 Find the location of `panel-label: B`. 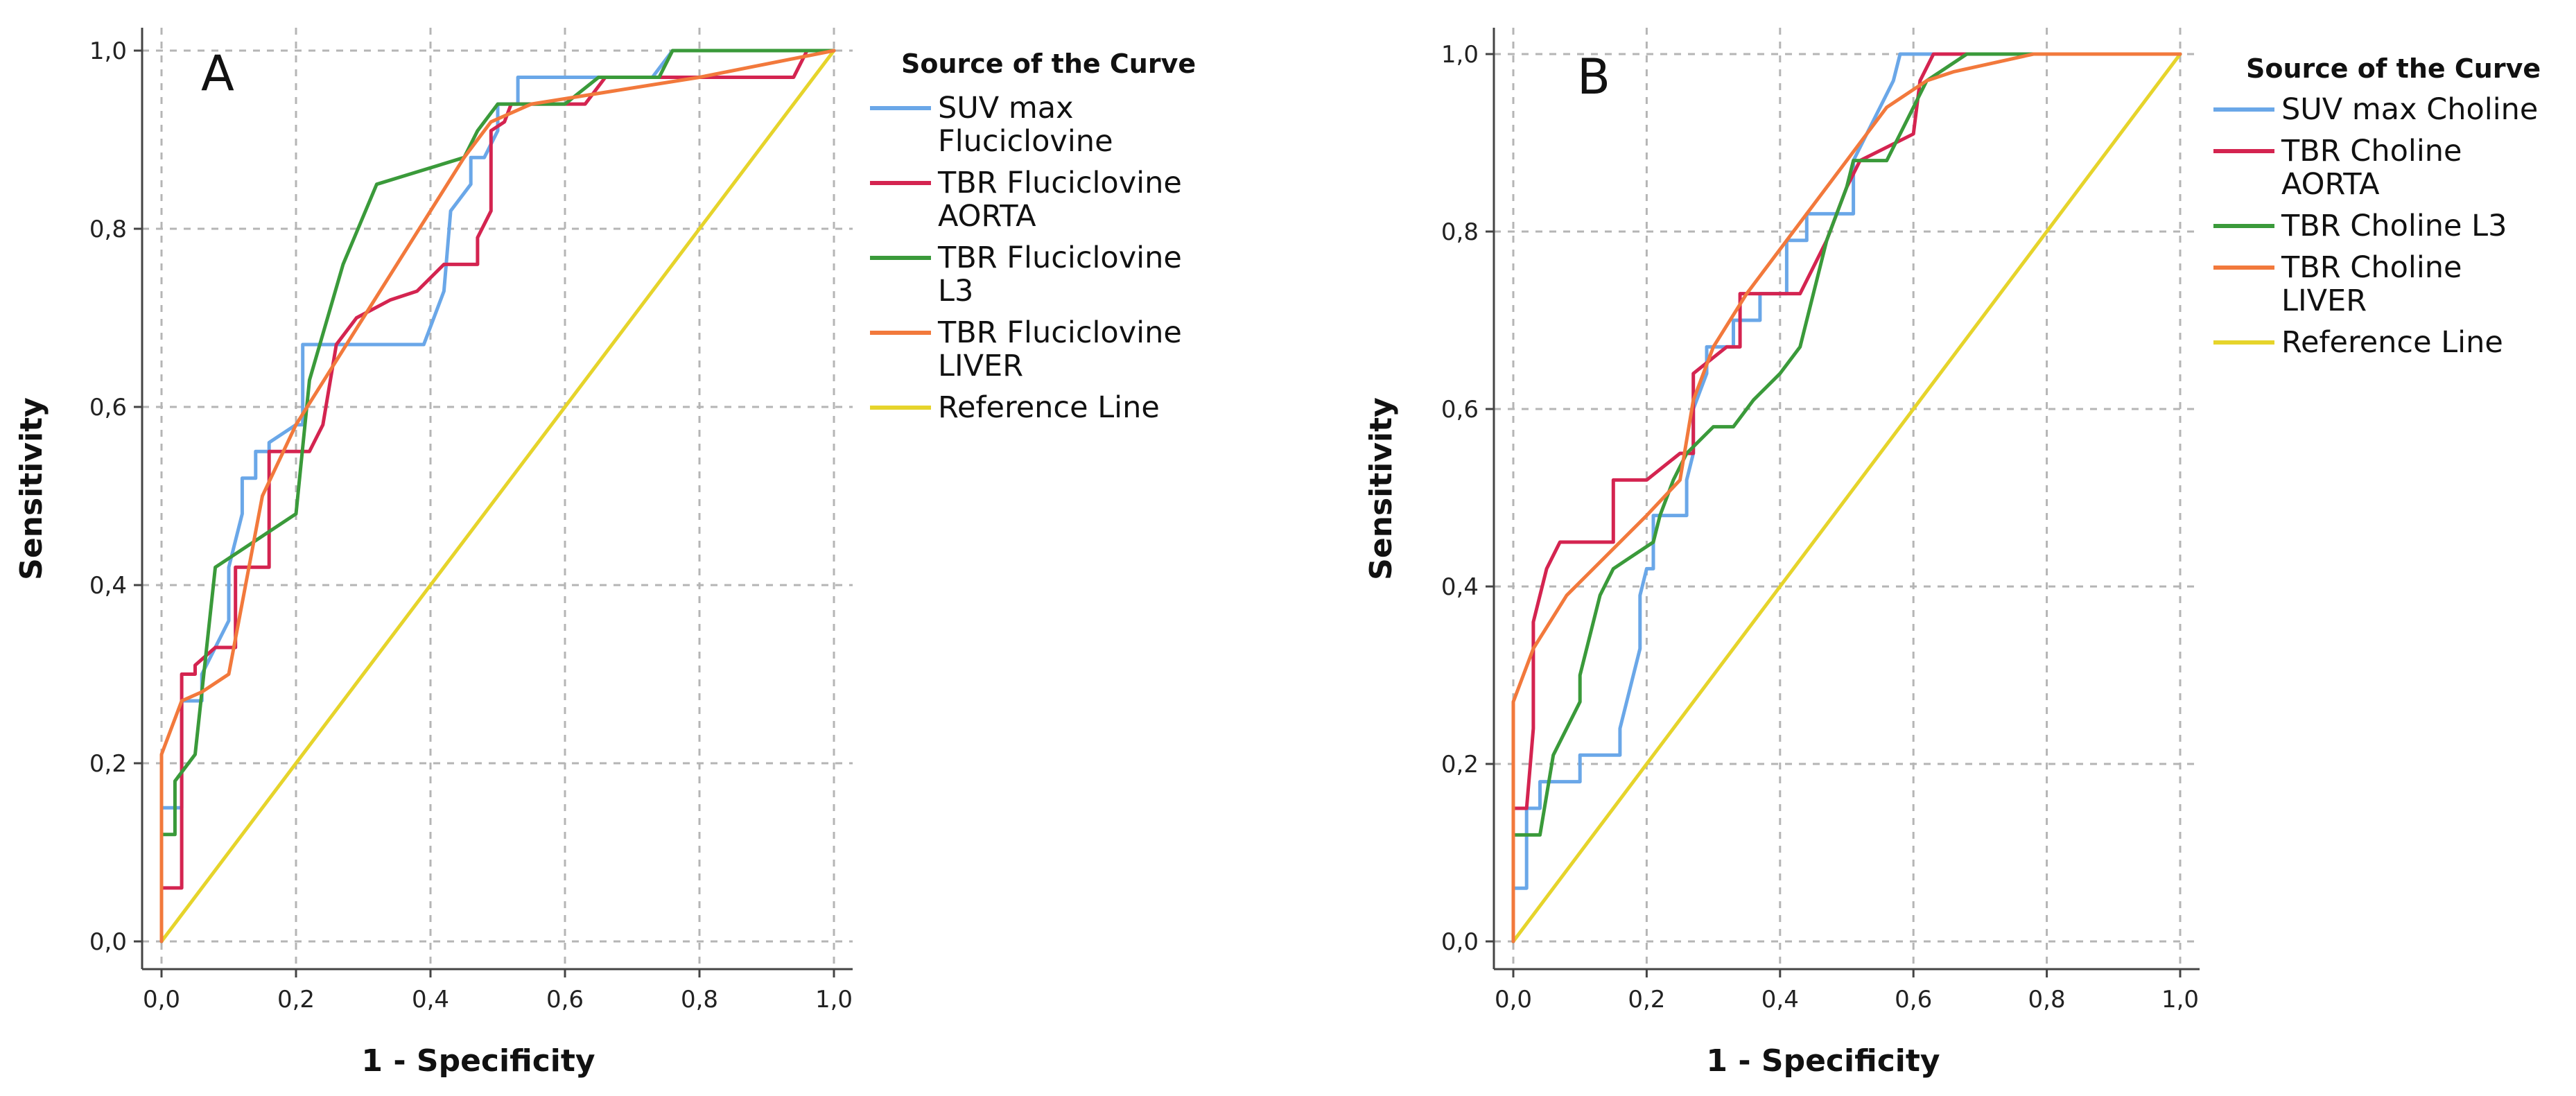

panel-label: B is located at coordinates (1593, 77).